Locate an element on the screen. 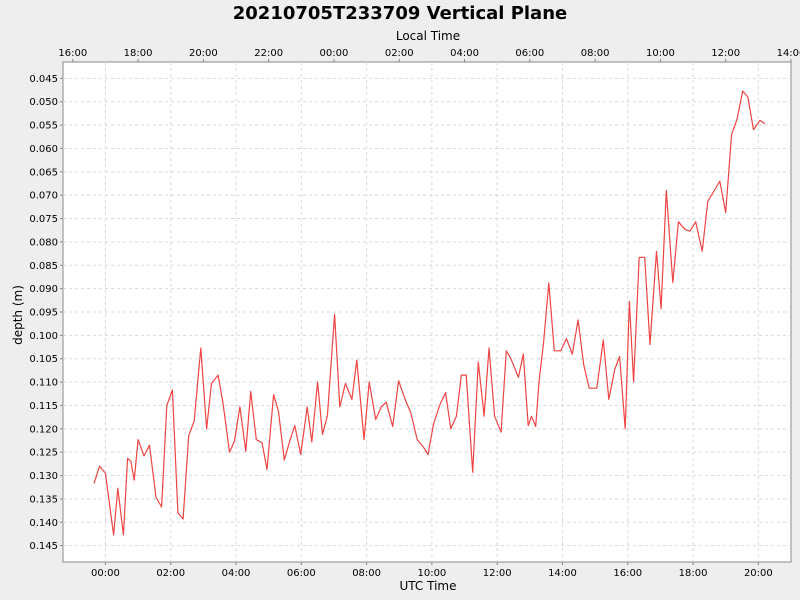 The height and width of the screenshot is (600, 800). x-tick-label: 14:00 is located at coordinates (562, 573).